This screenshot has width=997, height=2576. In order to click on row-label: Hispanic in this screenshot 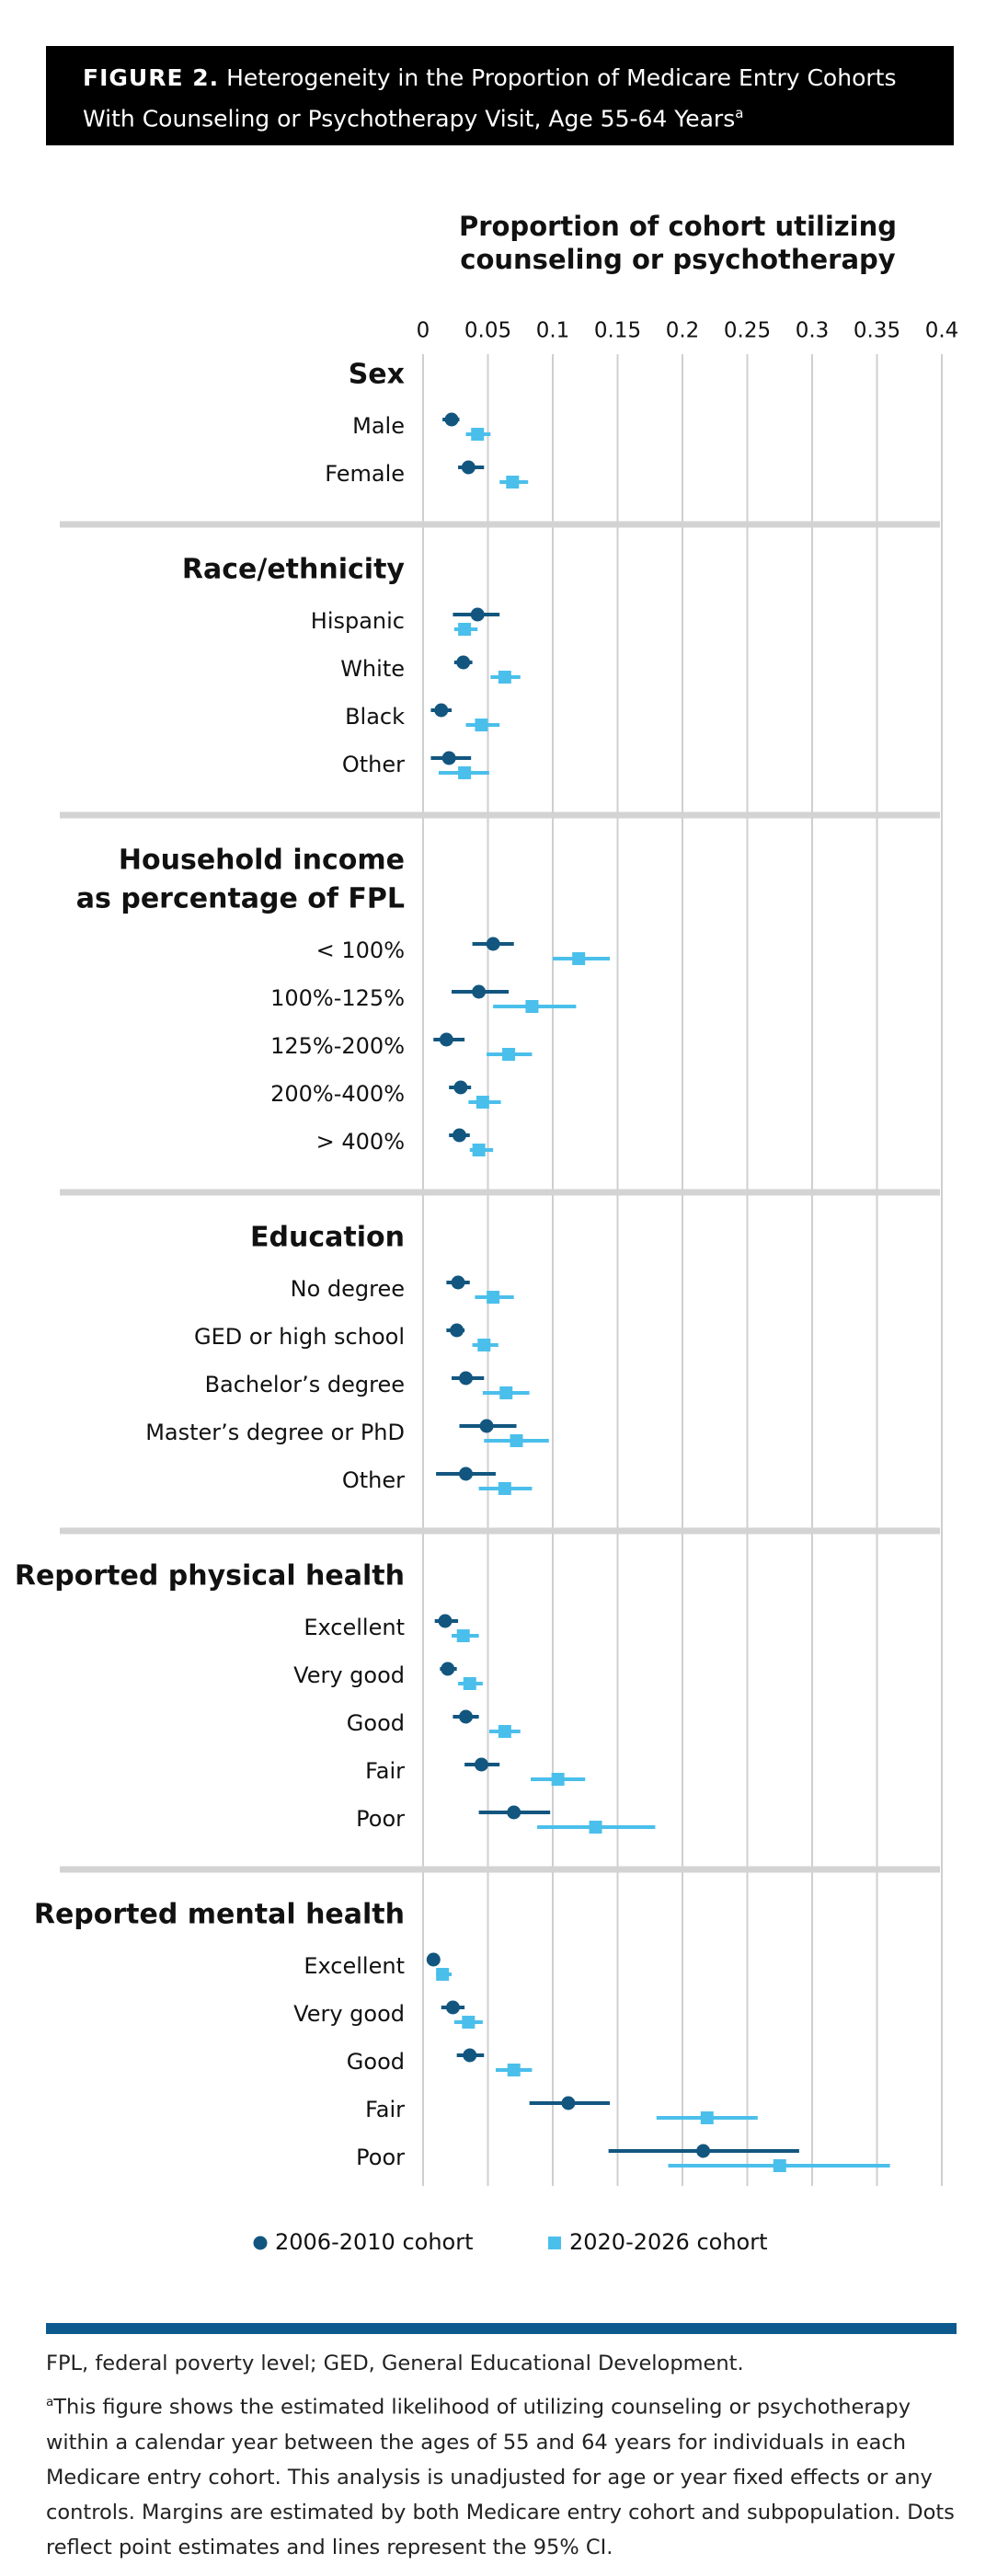, I will do `click(358, 621)`.